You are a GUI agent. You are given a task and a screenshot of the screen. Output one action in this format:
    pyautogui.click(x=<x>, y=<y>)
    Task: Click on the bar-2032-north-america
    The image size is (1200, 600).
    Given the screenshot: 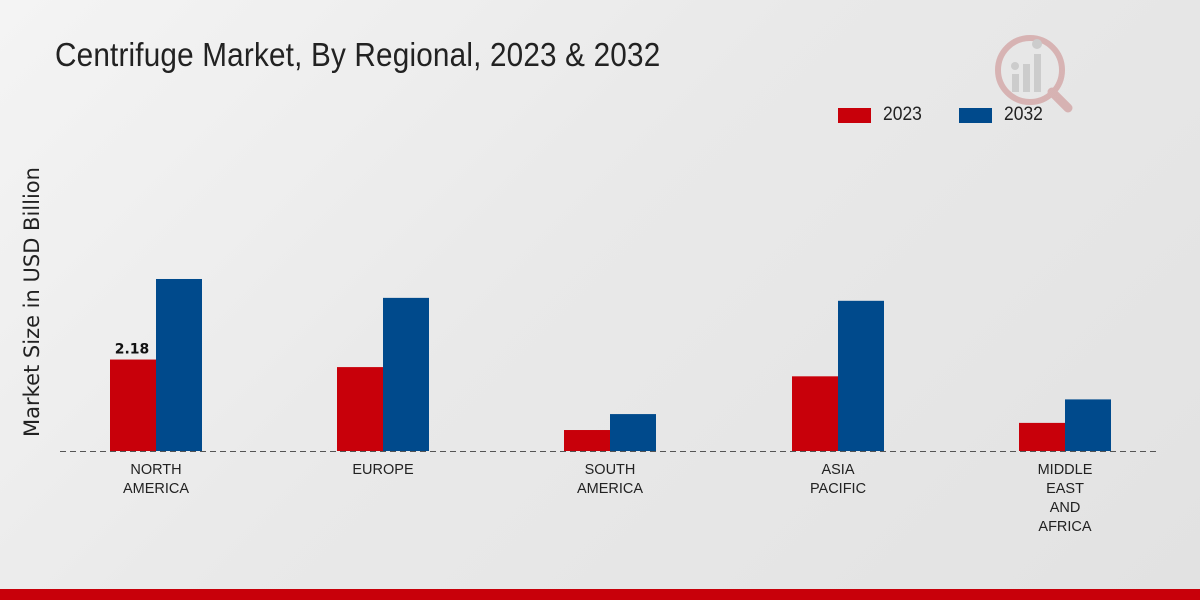 What is the action you would take?
    pyautogui.click(x=179, y=364)
    